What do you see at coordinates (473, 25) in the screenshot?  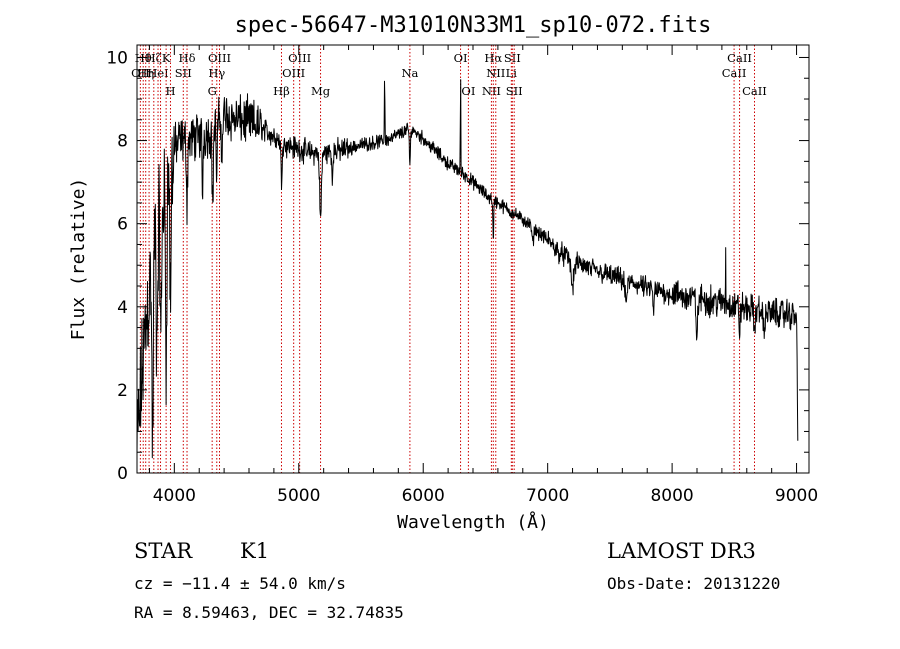 I see `chart-title: spec-56647-M31010N33M1_sp10-072.fits` at bounding box center [473, 25].